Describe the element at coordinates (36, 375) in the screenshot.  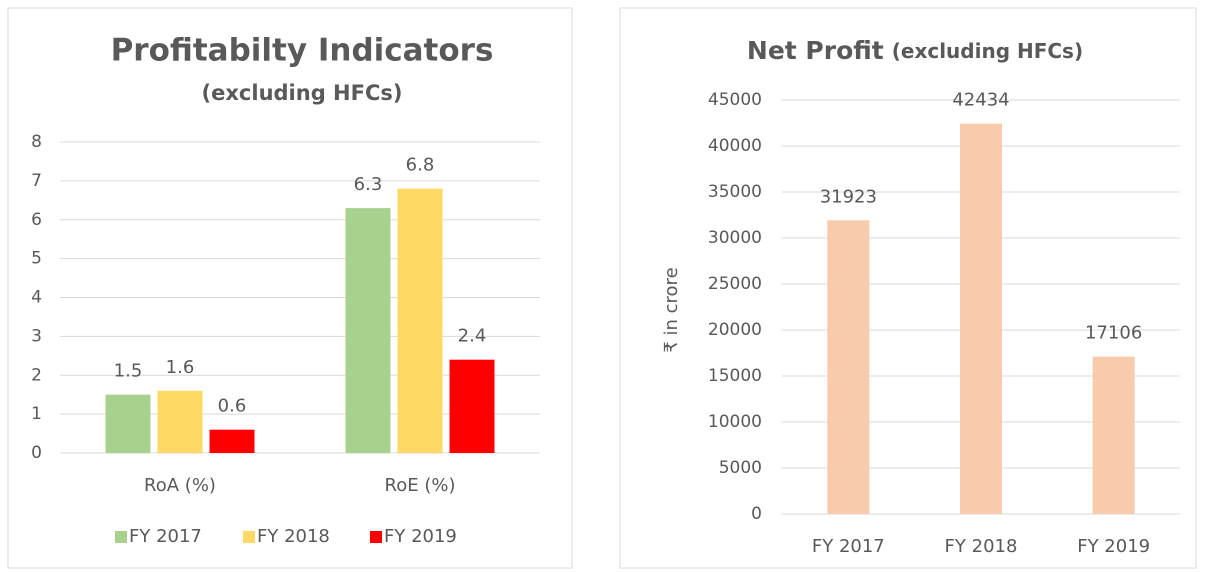
I see `y-tick-label: 2` at that location.